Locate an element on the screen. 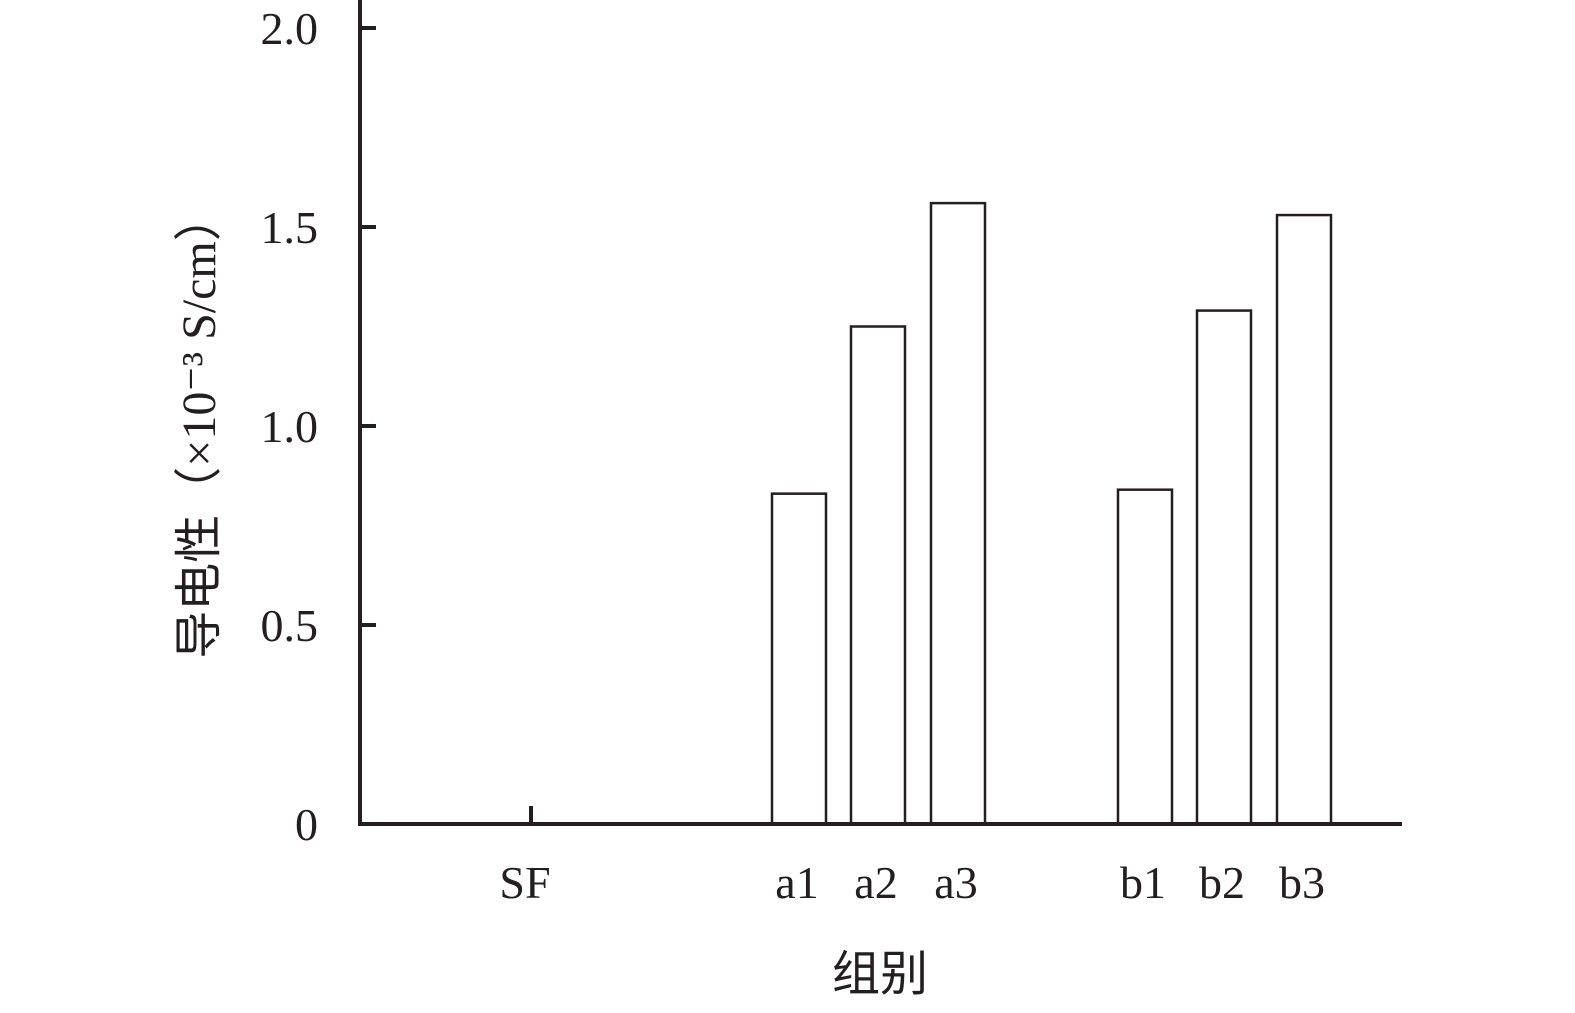  bar-a1 is located at coordinates (799, 659).